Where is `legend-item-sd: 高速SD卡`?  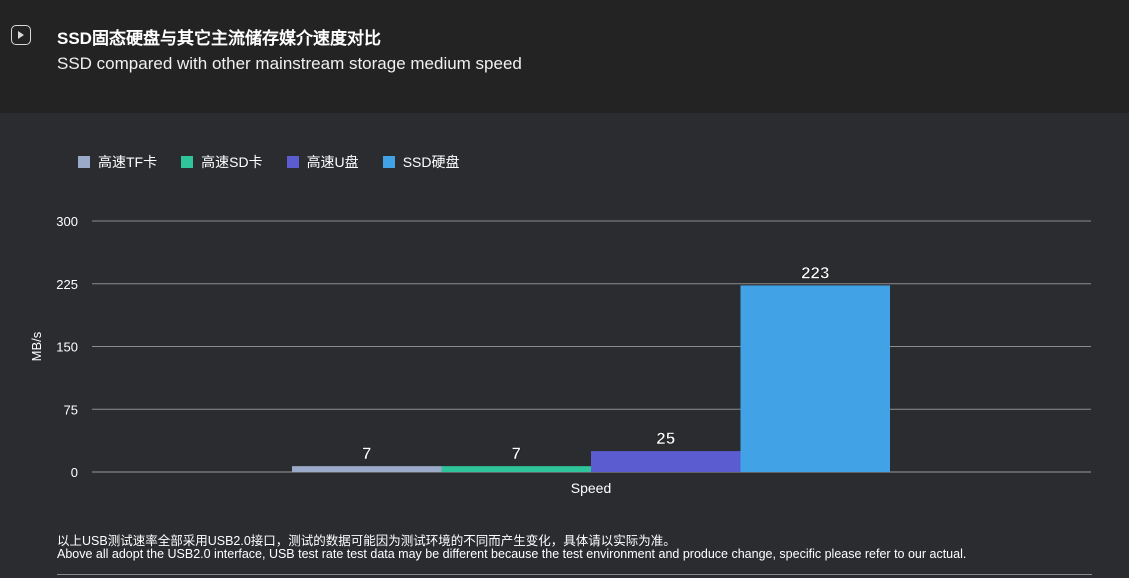 legend-item-sd: 高速SD卡 is located at coordinates (222, 162).